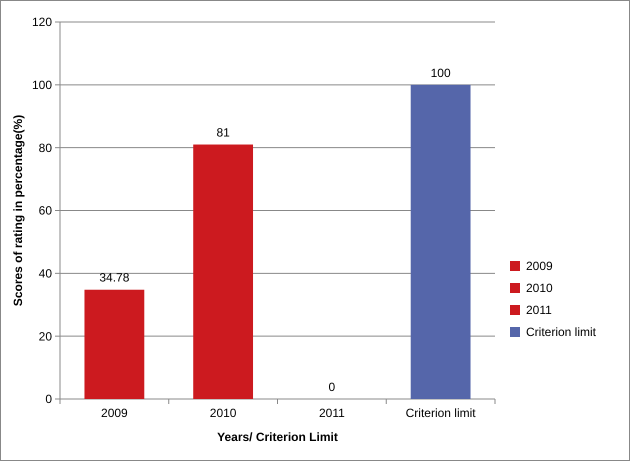  Describe the element at coordinates (332, 413) in the screenshot. I see `x-tick-label: 2011` at that location.